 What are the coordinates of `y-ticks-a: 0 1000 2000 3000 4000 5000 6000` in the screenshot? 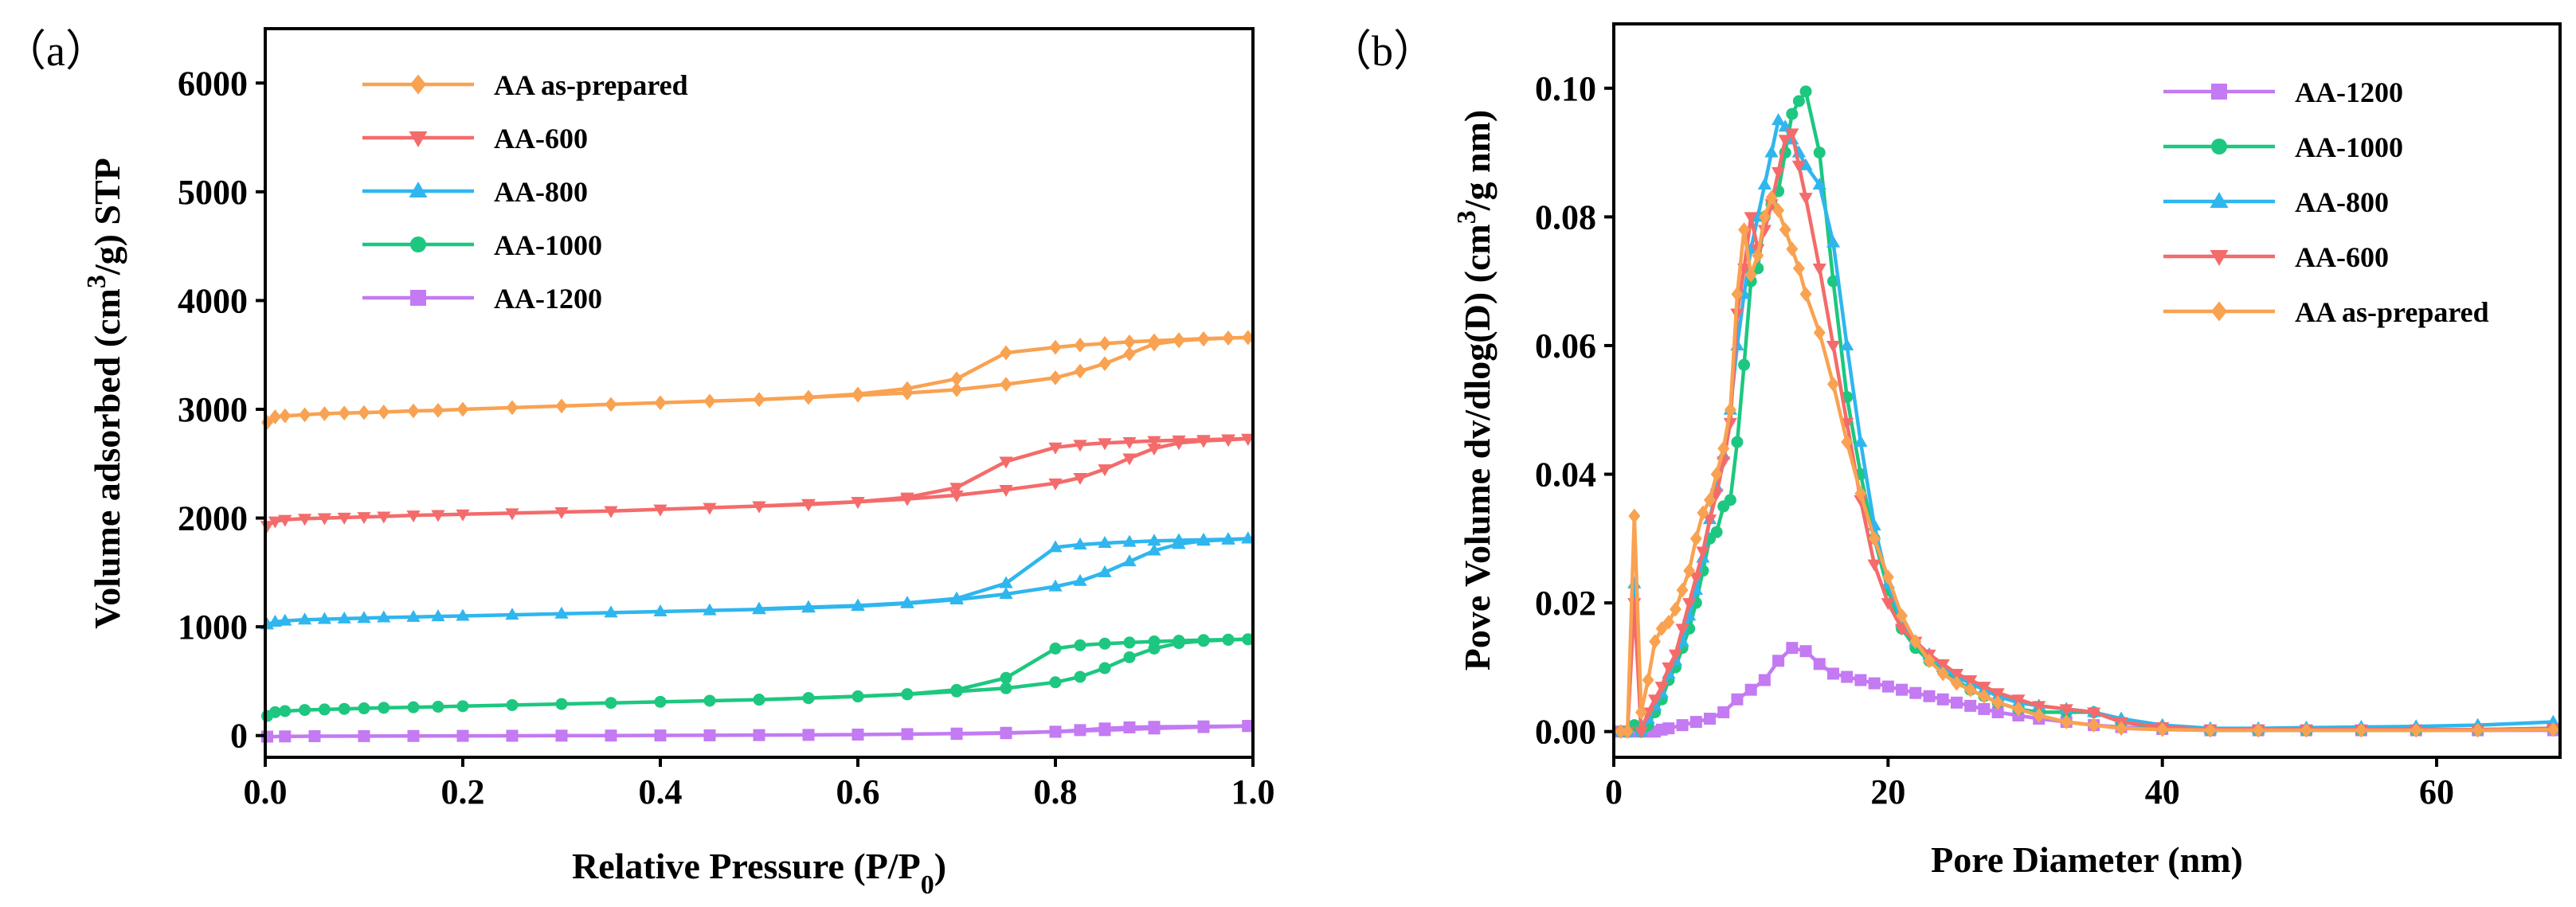 It's located at (221, 410).